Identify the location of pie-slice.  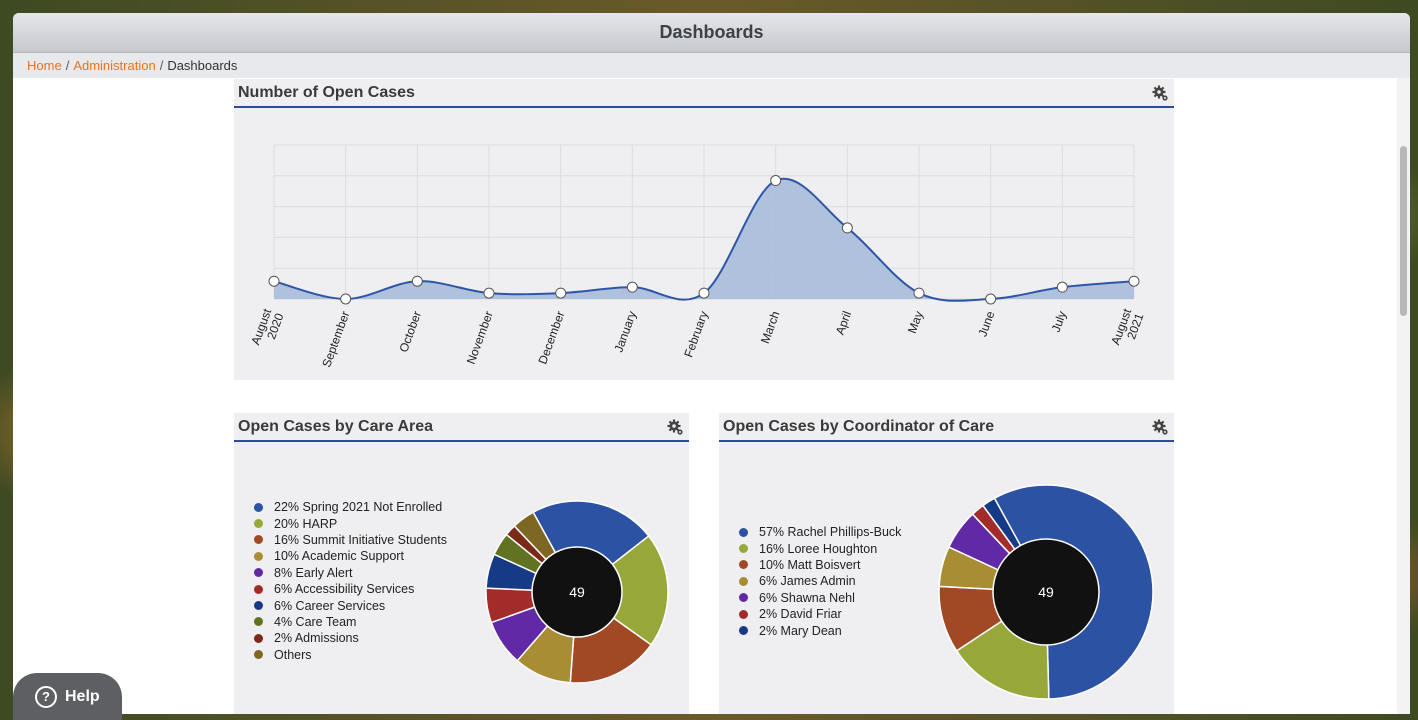
(591, 547).